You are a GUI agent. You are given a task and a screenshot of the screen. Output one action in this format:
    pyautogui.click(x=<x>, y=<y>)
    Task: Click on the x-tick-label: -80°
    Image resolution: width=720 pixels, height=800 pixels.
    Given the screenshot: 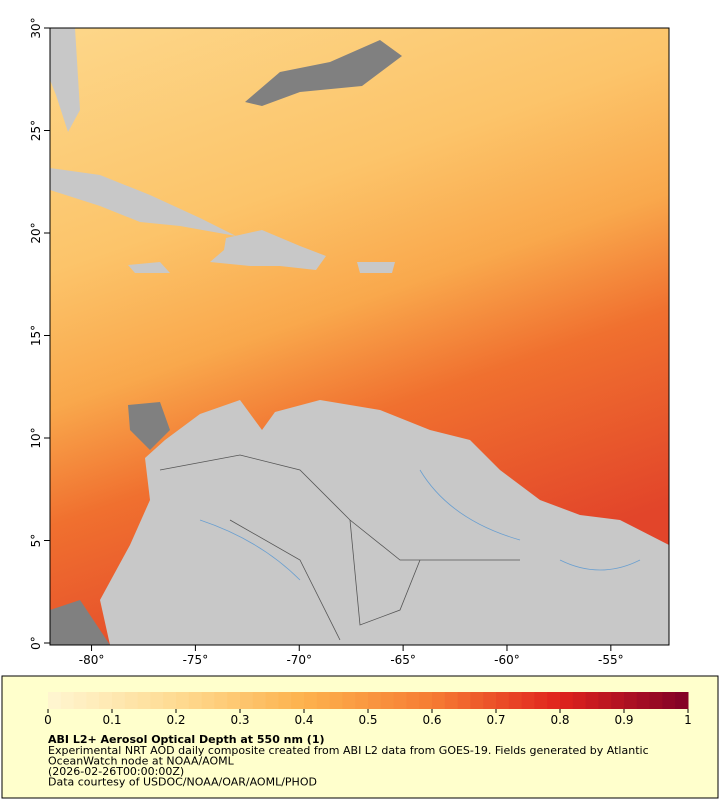 What is the action you would take?
    pyautogui.click(x=92, y=660)
    